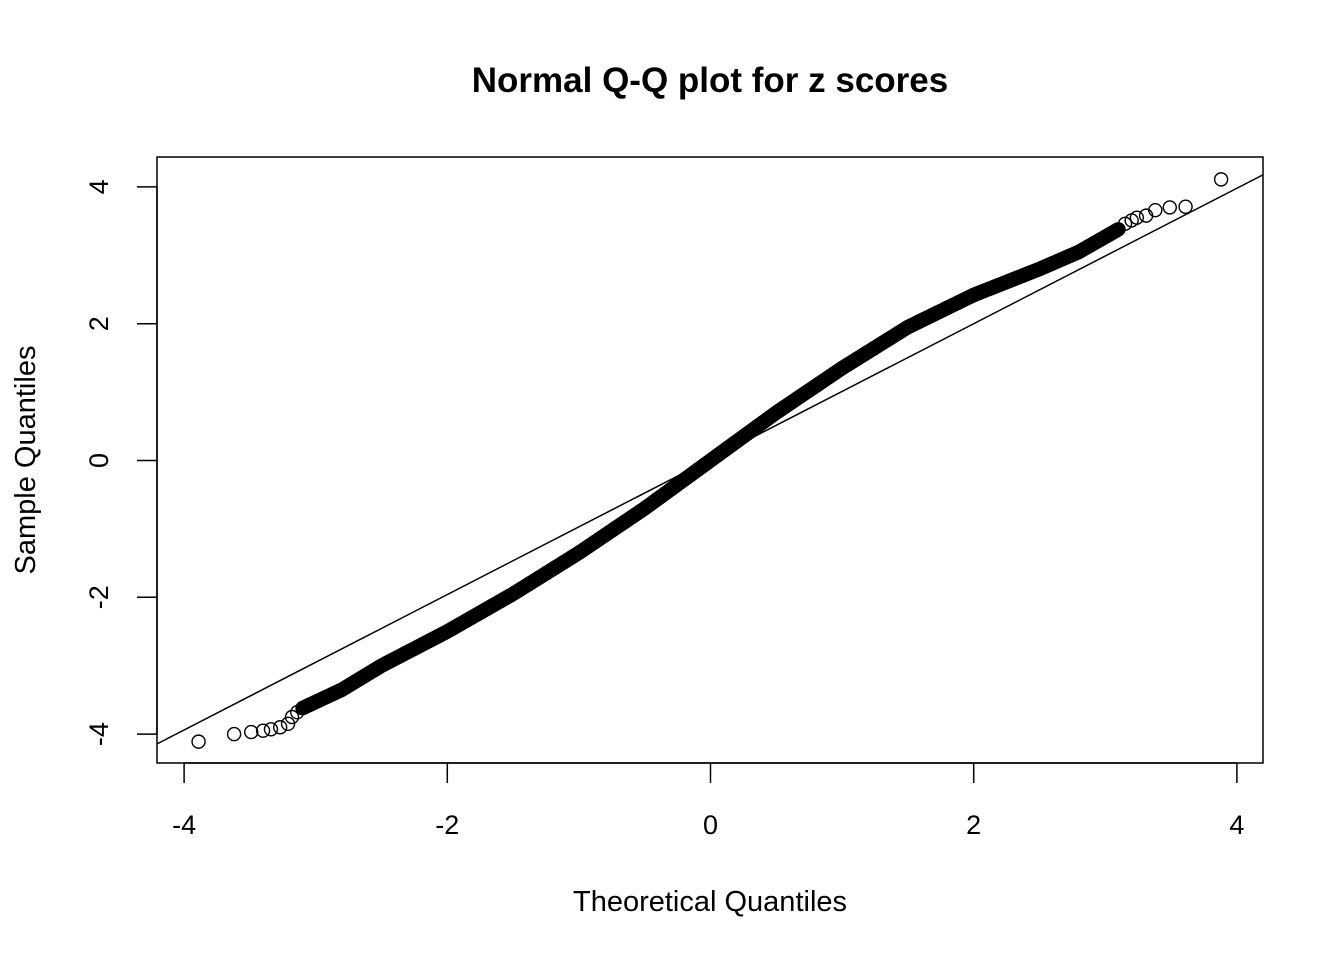 The image size is (1344, 965). I want to click on y-axis-label: Sample Quantiles, so click(26, 460).